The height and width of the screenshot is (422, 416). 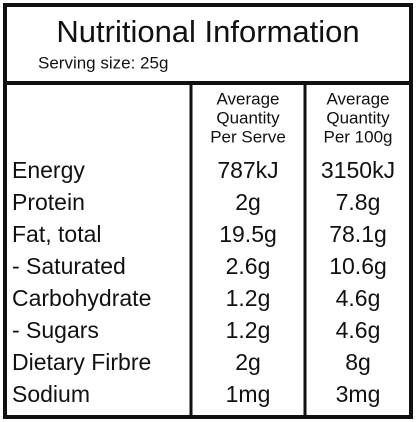 I want to click on cell-value: 8g, so click(x=358, y=362).